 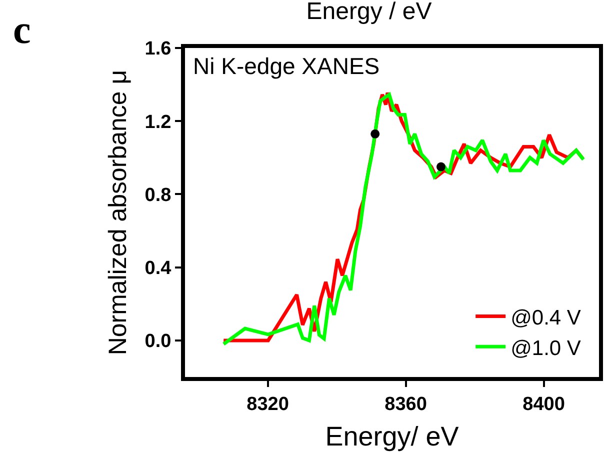 What do you see at coordinates (158, 49) in the screenshot?
I see `y-tick-label: 1.6` at bounding box center [158, 49].